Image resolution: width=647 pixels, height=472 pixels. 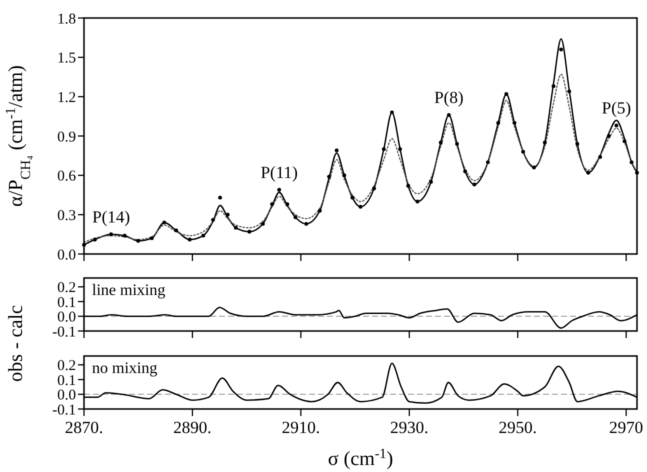 I want to click on annotation: P(5), so click(x=617, y=108).